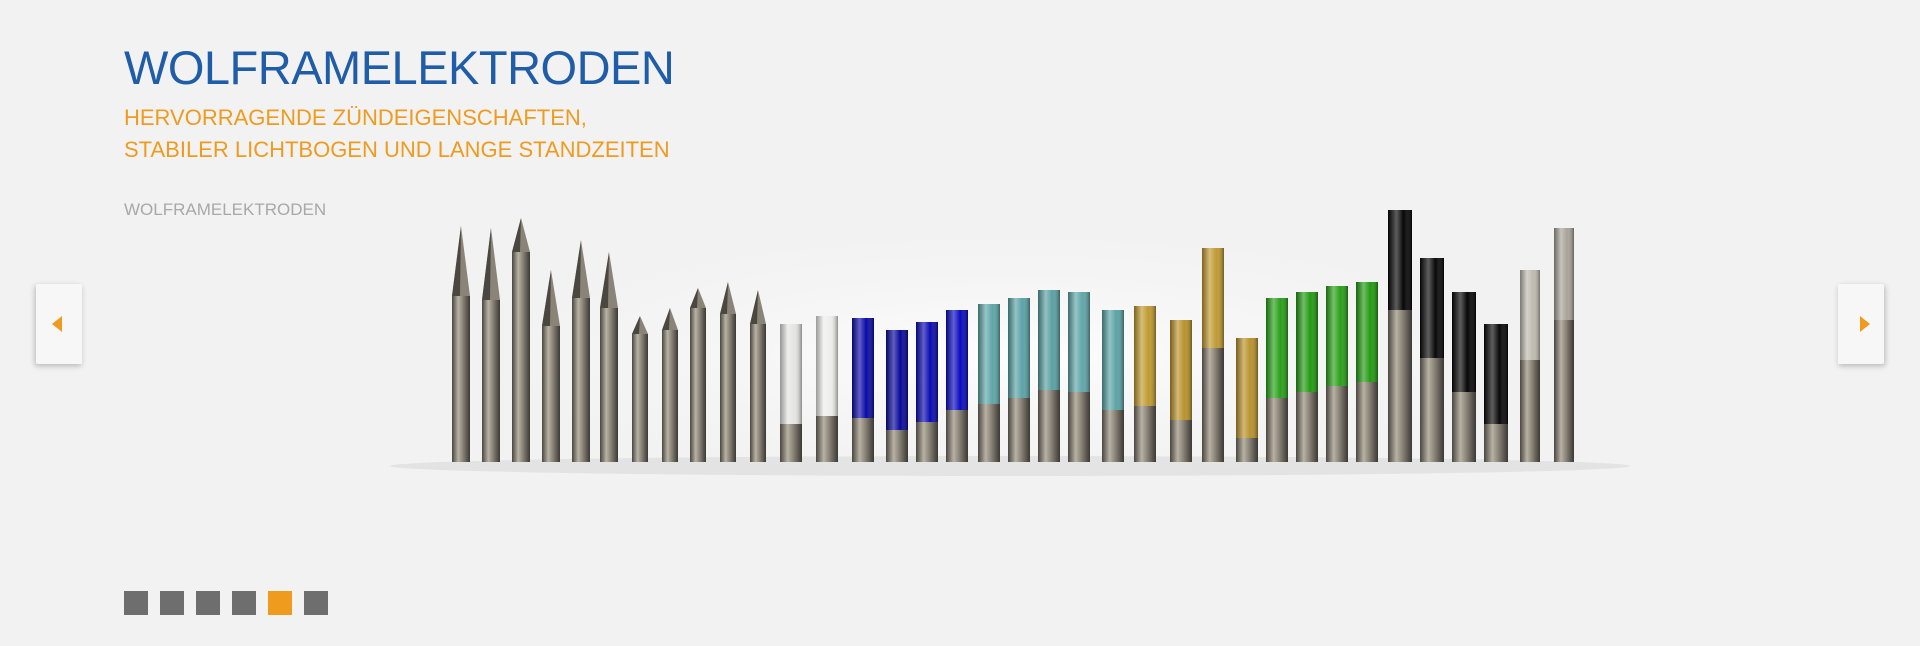 The width and height of the screenshot is (1920, 646). What do you see at coordinates (399, 67) in the screenshot?
I see `slide-title: WOLFRAMELEKTRODEN` at bounding box center [399, 67].